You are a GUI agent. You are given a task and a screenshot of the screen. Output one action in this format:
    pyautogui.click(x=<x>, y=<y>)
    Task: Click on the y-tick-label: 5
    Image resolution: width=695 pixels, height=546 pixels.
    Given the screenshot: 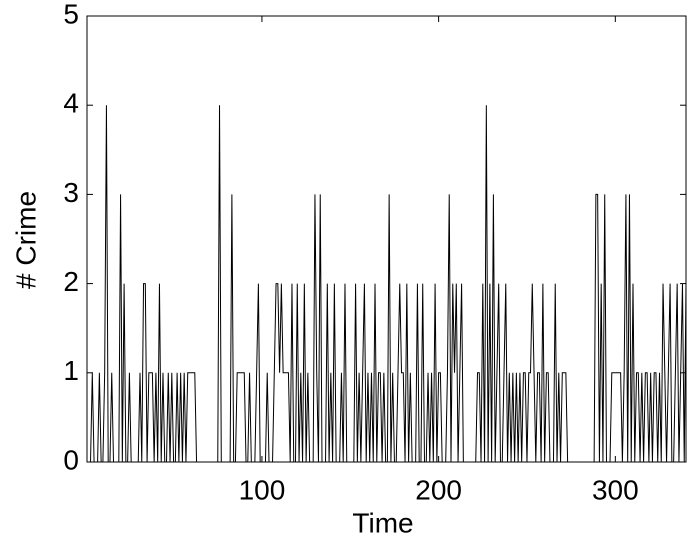 What is the action you would take?
    pyautogui.click(x=71, y=14)
    